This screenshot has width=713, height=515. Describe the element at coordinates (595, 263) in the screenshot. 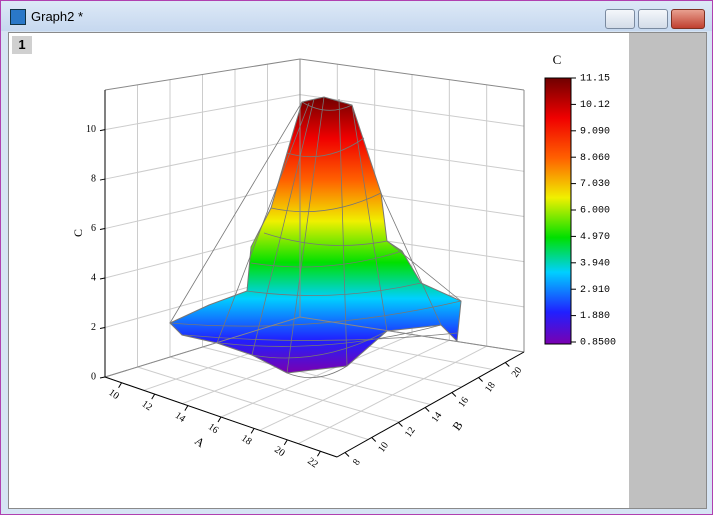

I see `colorbar-label: 3.940` at that location.